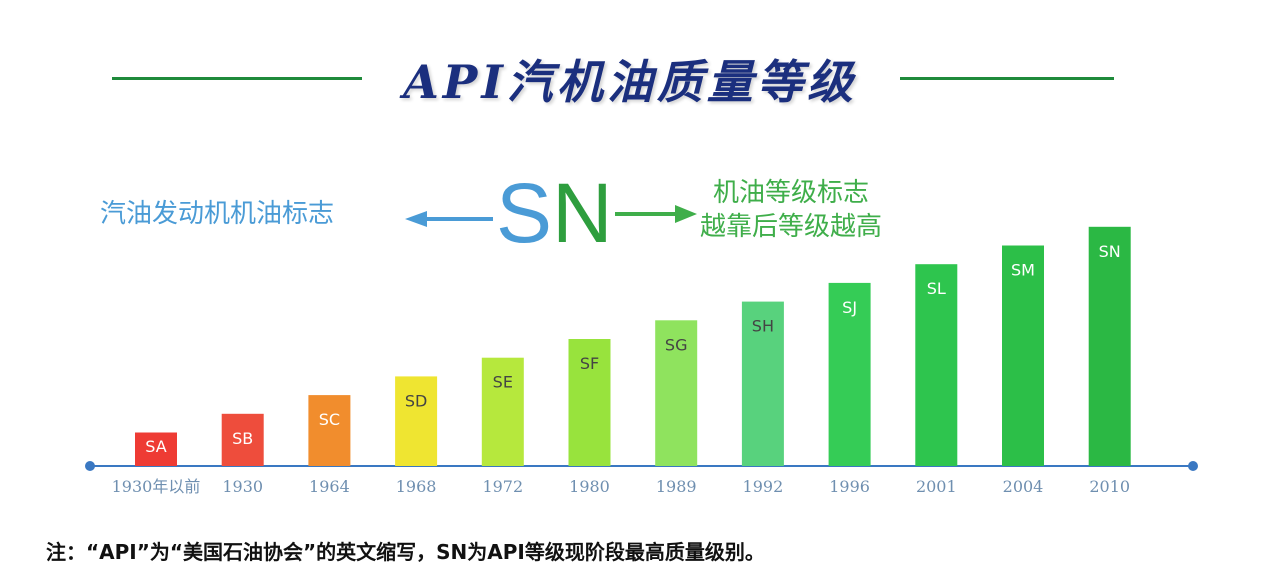 Image resolution: width=1280 pixels, height=576 pixels. What do you see at coordinates (156, 486) in the screenshot?
I see `x-tick-label: 1930年以前` at bounding box center [156, 486].